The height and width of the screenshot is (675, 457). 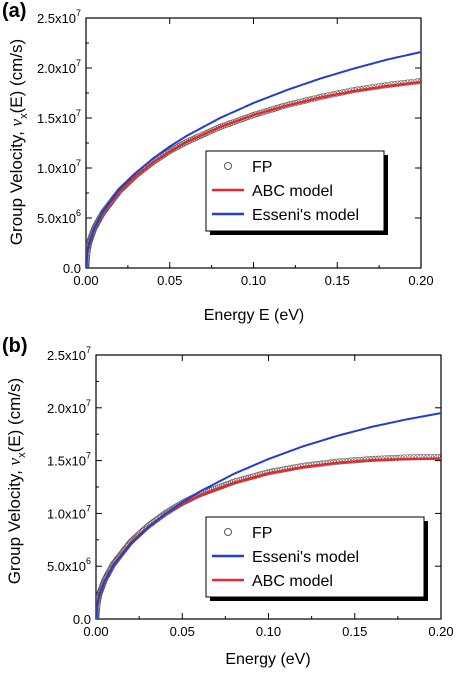 What do you see at coordinates (420, 280) in the screenshot?
I see `chart-a-x-tick-label: 0.20` at bounding box center [420, 280].